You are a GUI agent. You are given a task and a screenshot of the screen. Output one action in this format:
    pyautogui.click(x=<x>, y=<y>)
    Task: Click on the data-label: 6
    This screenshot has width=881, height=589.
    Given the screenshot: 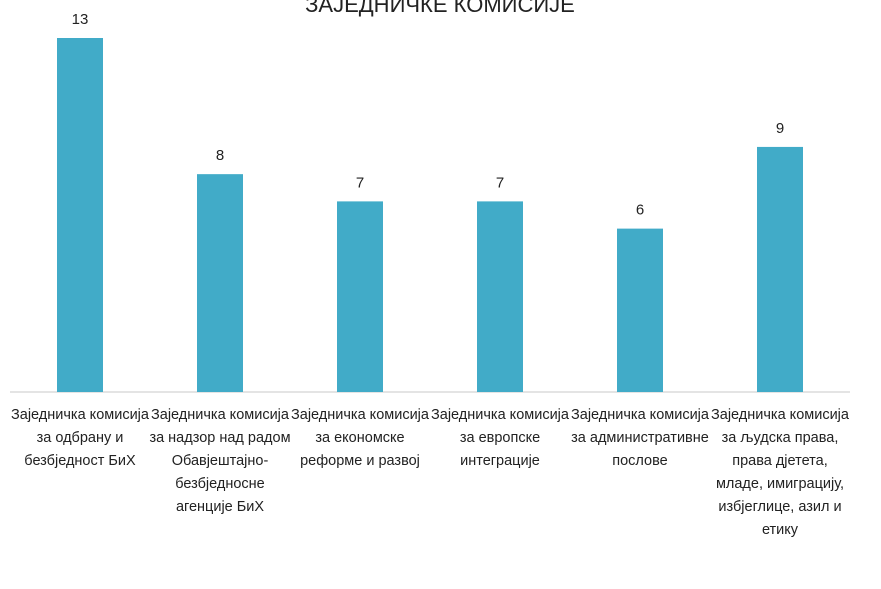 What is the action you would take?
    pyautogui.click(x=640, y=210)
    